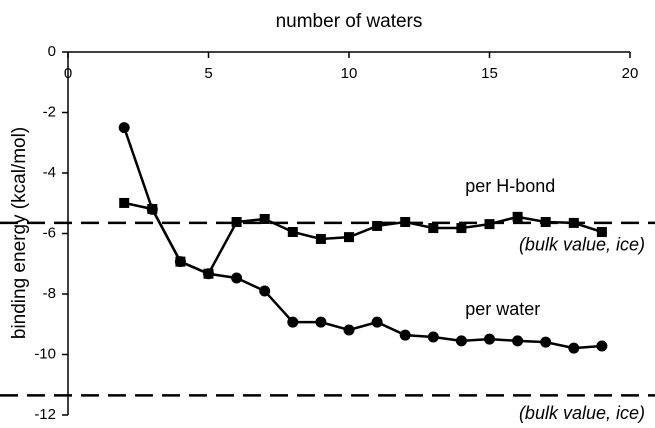 The height and width of the screenshot is (428, 655). I want to click on x-tick-label: 10, so click(349, 73).